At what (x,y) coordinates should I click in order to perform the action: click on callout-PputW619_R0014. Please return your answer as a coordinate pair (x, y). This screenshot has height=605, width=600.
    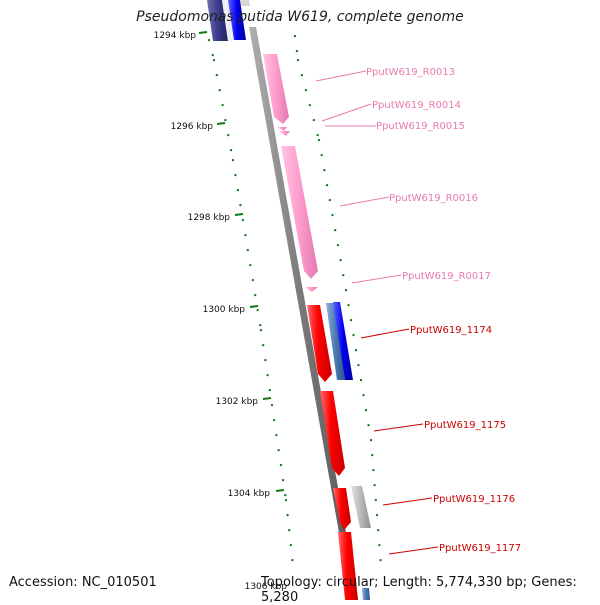
    Looking at the image, I should click on (346, 112).